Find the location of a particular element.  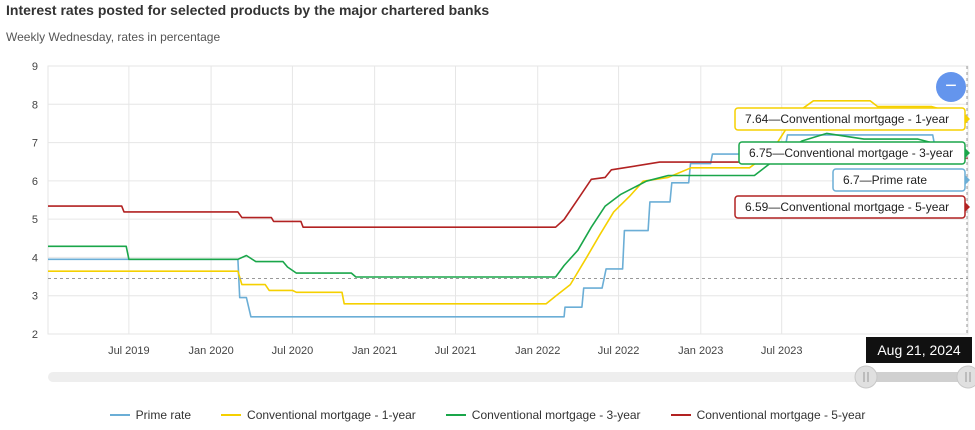

y-tick-label: 4 is located at coordinates (35, 258).